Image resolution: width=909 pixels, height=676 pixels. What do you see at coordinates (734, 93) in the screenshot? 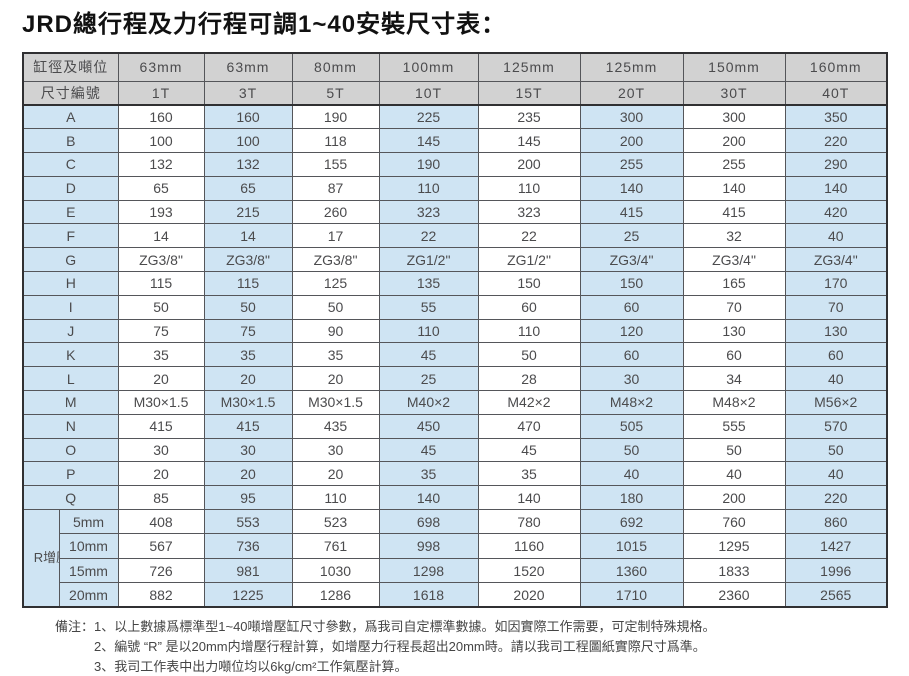
I see `header-cell-tonnage: 30T` at bounding box center [734, 93].